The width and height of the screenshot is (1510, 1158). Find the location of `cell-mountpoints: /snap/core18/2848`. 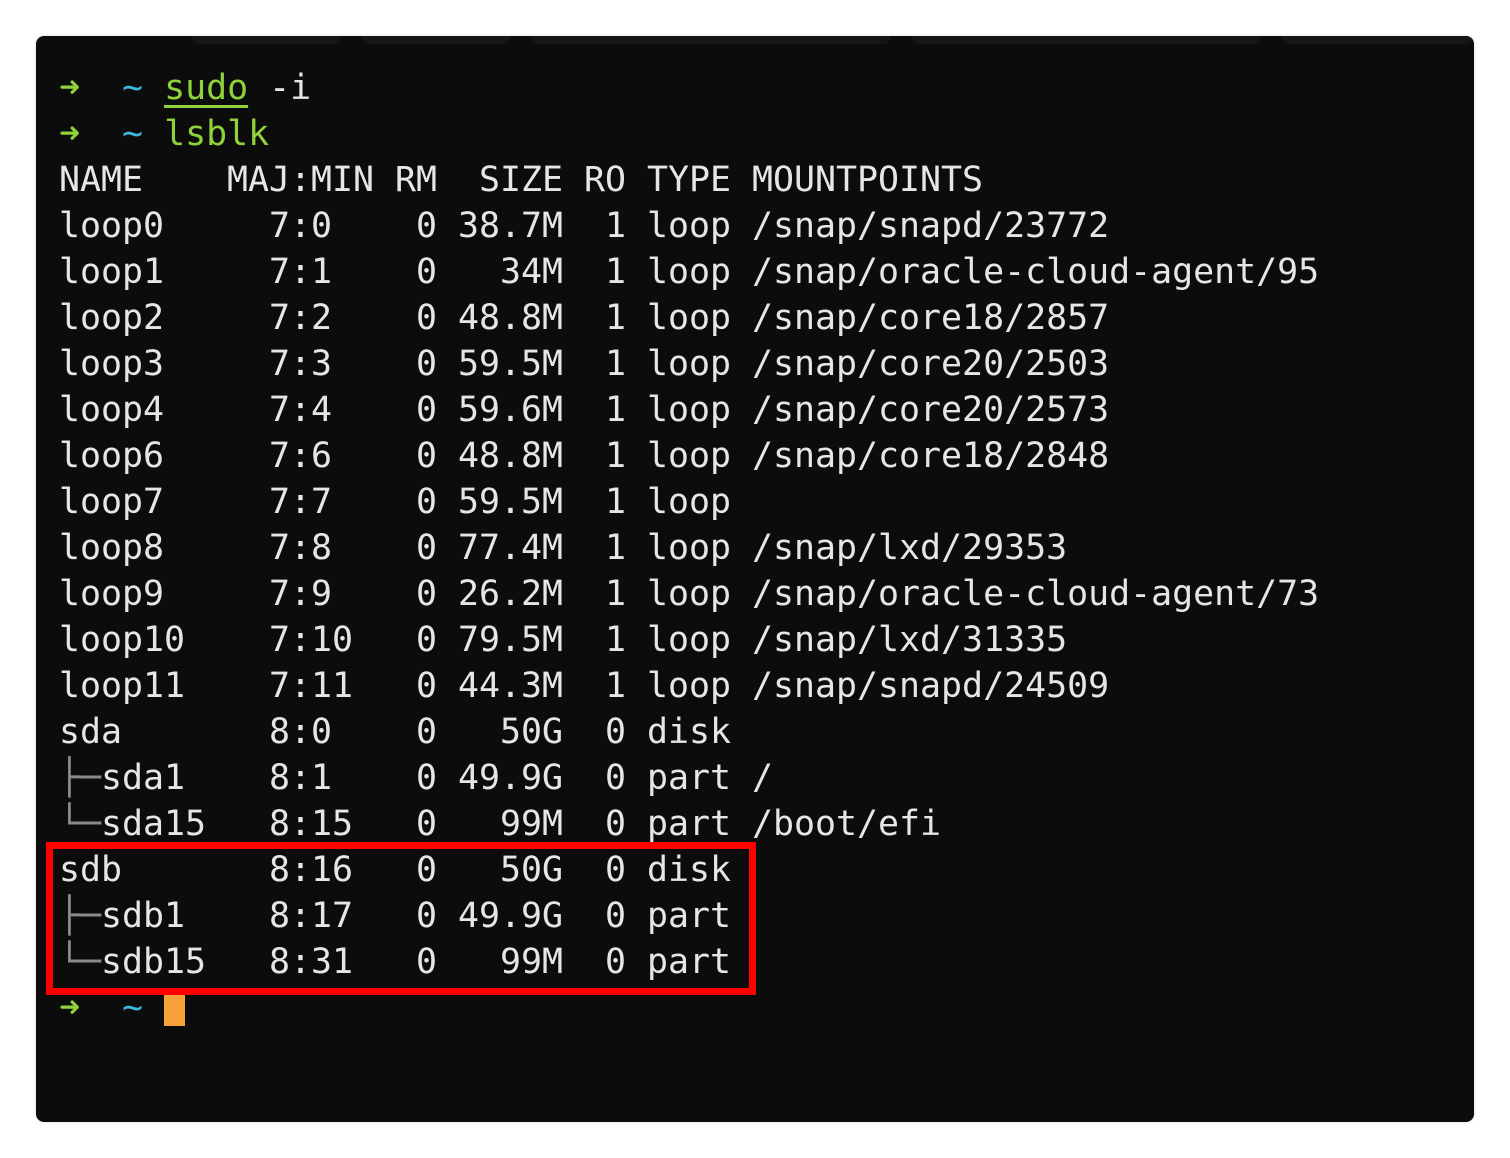

cell-mountpoints: /snap/core18/2848 is located at coordinates (931, 456).